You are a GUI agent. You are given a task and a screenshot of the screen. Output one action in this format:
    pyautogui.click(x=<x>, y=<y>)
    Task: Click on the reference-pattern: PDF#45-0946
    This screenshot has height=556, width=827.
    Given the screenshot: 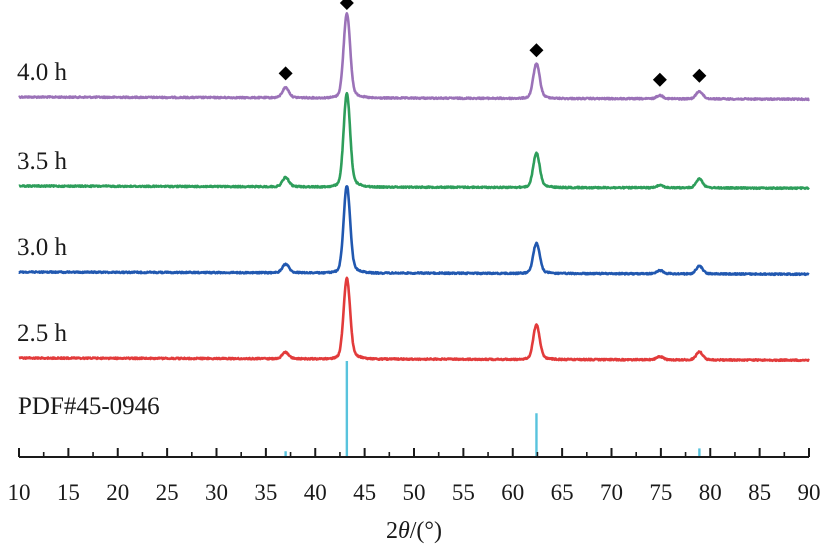 What is the action you would take?
    pyautogui.click(x=359, y=408)
    